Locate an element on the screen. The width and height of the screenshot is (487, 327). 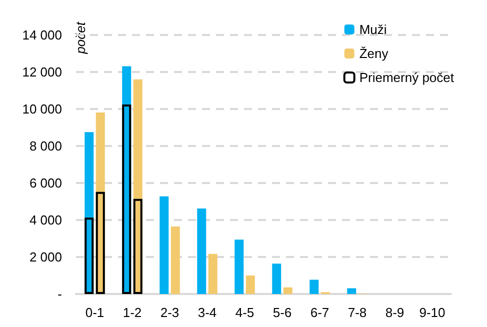
y-tick-label: 4 000 is located at coordinates (45, 220).